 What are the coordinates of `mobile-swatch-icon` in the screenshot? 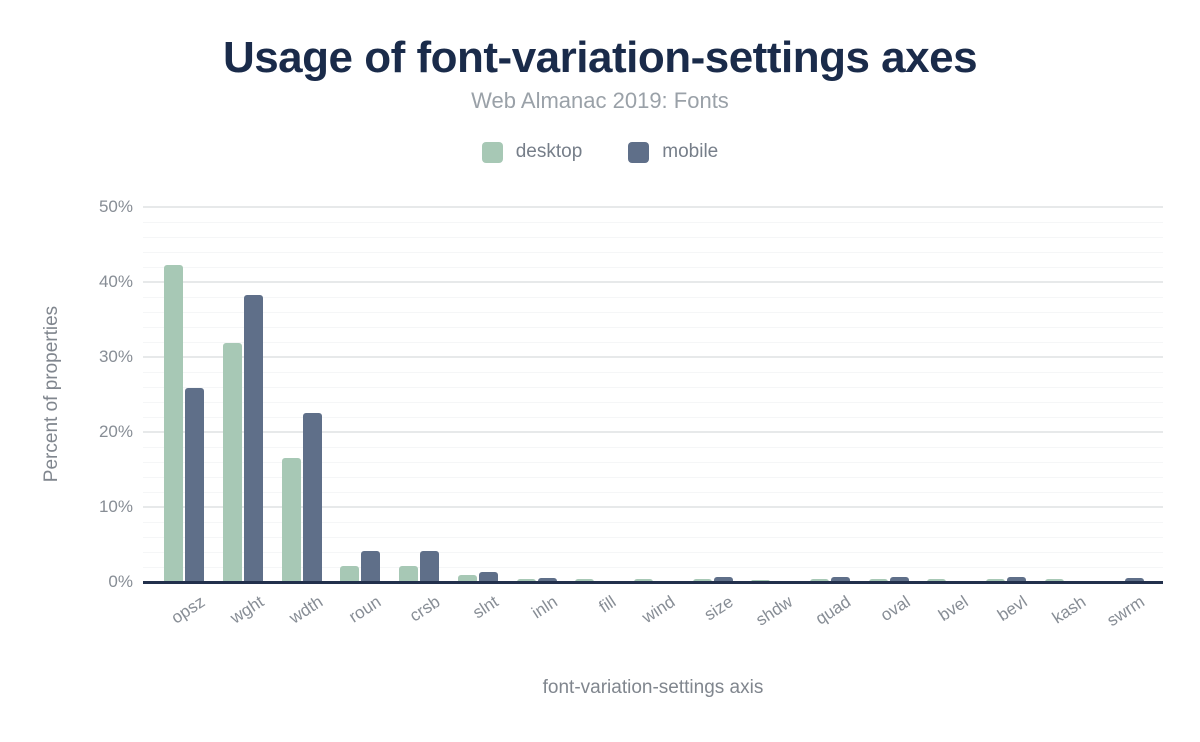 It's located at (639, 152).